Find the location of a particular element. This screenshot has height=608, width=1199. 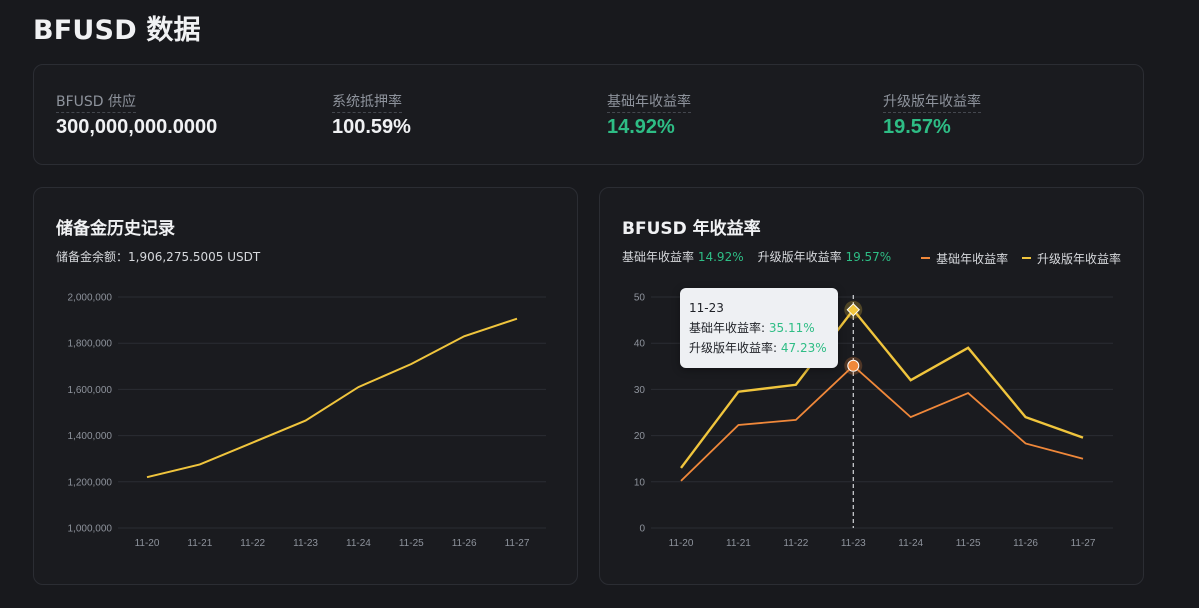

apy-summary: 基础年收益率 14.92% 升级版年收益率 19.57% is located at coordinates (756, 256).